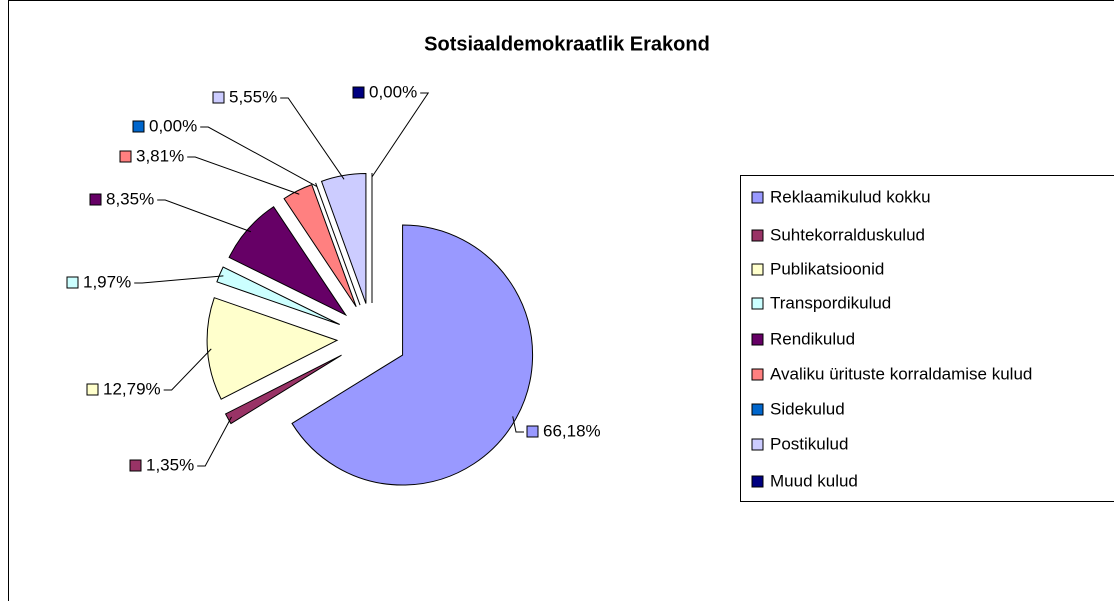 The width and height of the screenshot is (1114, 601). I want to click on data-label: 1,97%, so click(107, 281).